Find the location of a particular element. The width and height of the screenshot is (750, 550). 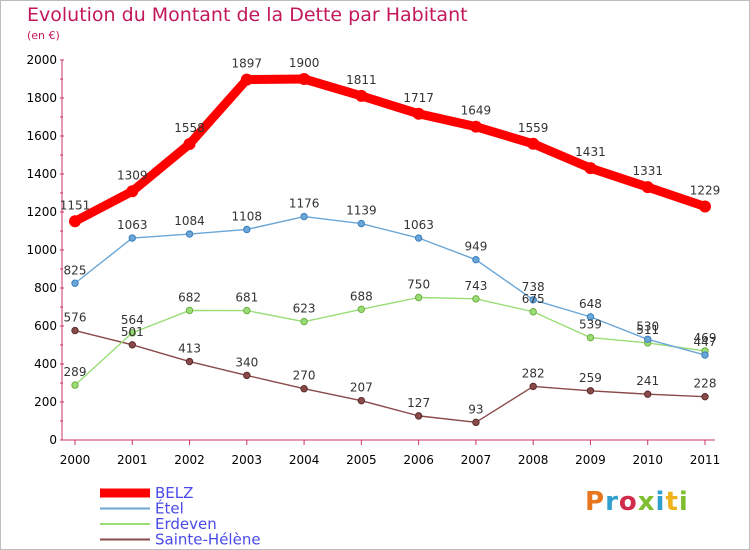

data-label-erdeven: 623 is located at coordinates (304, 309).